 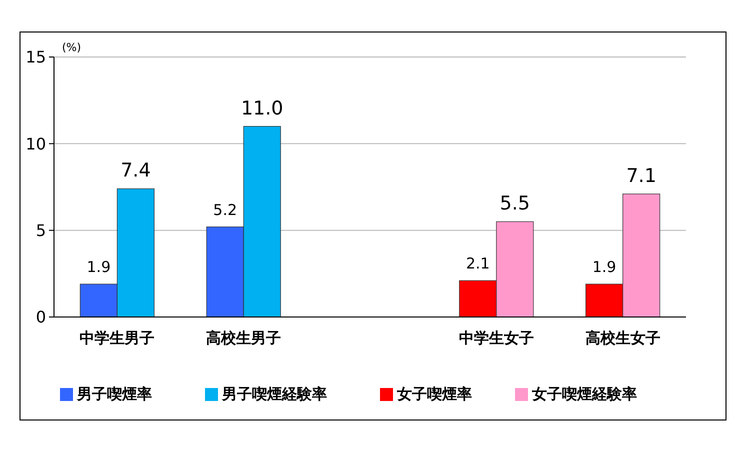 What do you see at coordinates (41, 230) in the screenshot?
I see `y-tick-label: 5` at bounding box center [41, 230].